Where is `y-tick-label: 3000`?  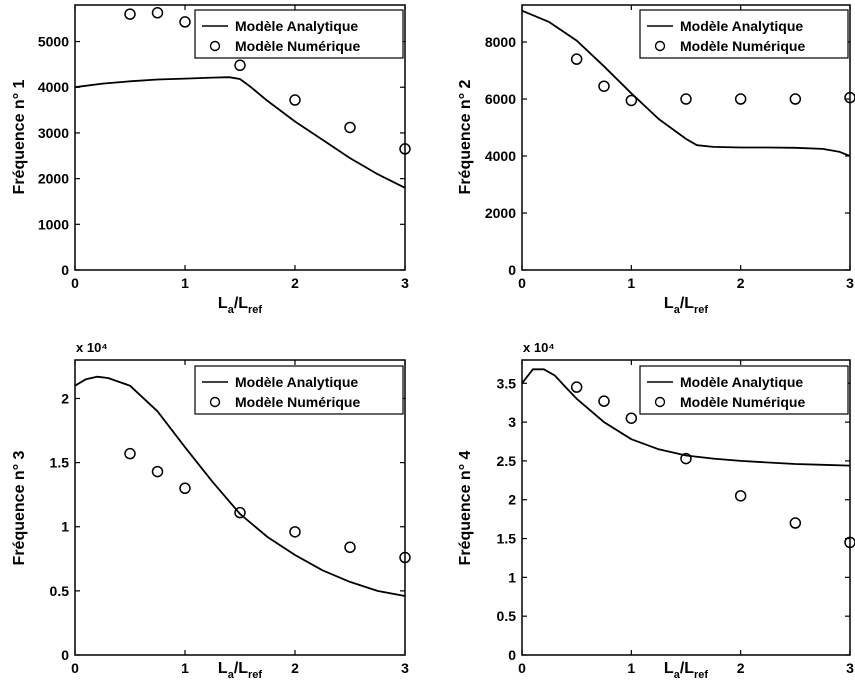 y-tick-label: 3000 is located at coordinates (53, 133).